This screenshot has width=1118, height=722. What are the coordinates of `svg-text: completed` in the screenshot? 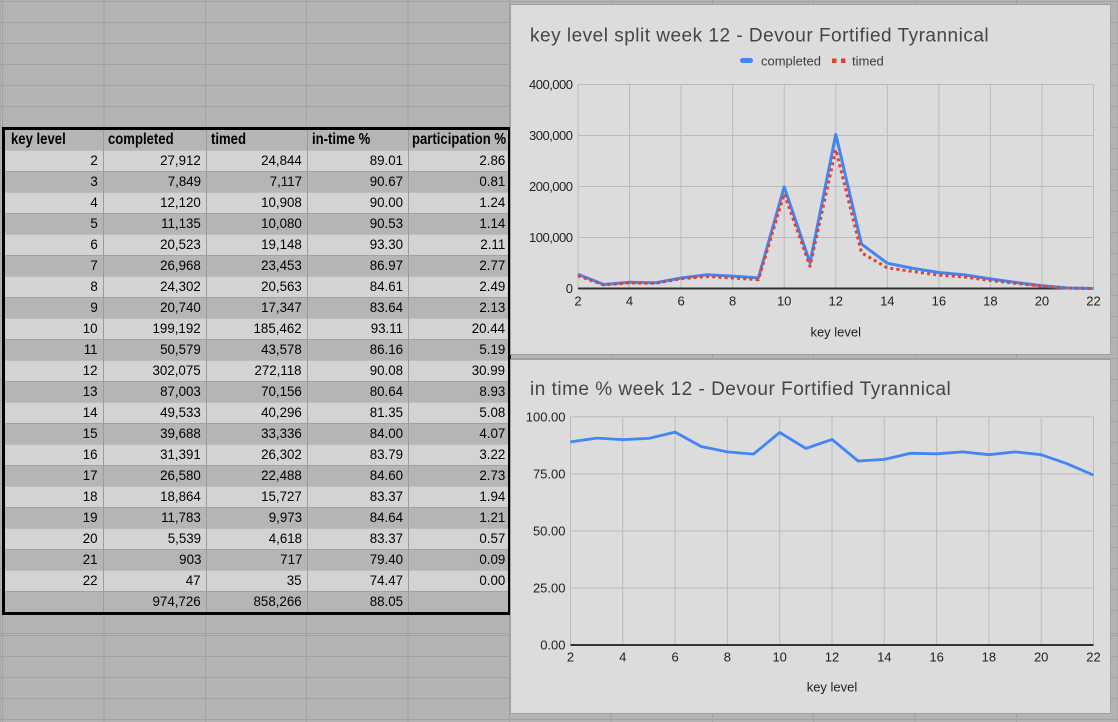 It's located at (791, 61).